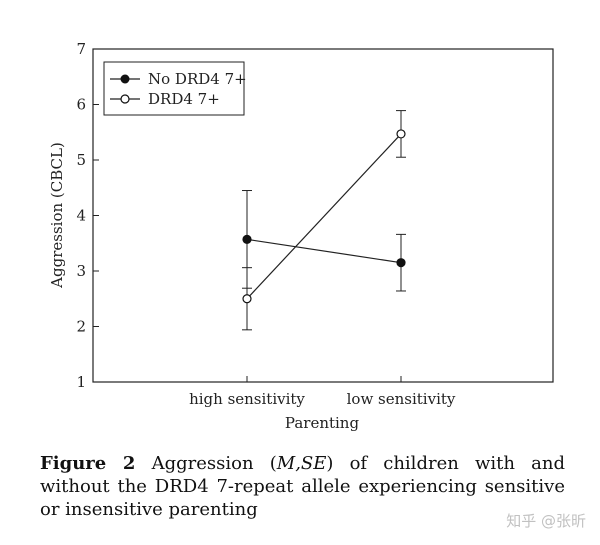  Describe the element at coordinates (81, 382) in the screenshot. I see `y-tick-label: 1` at that location.